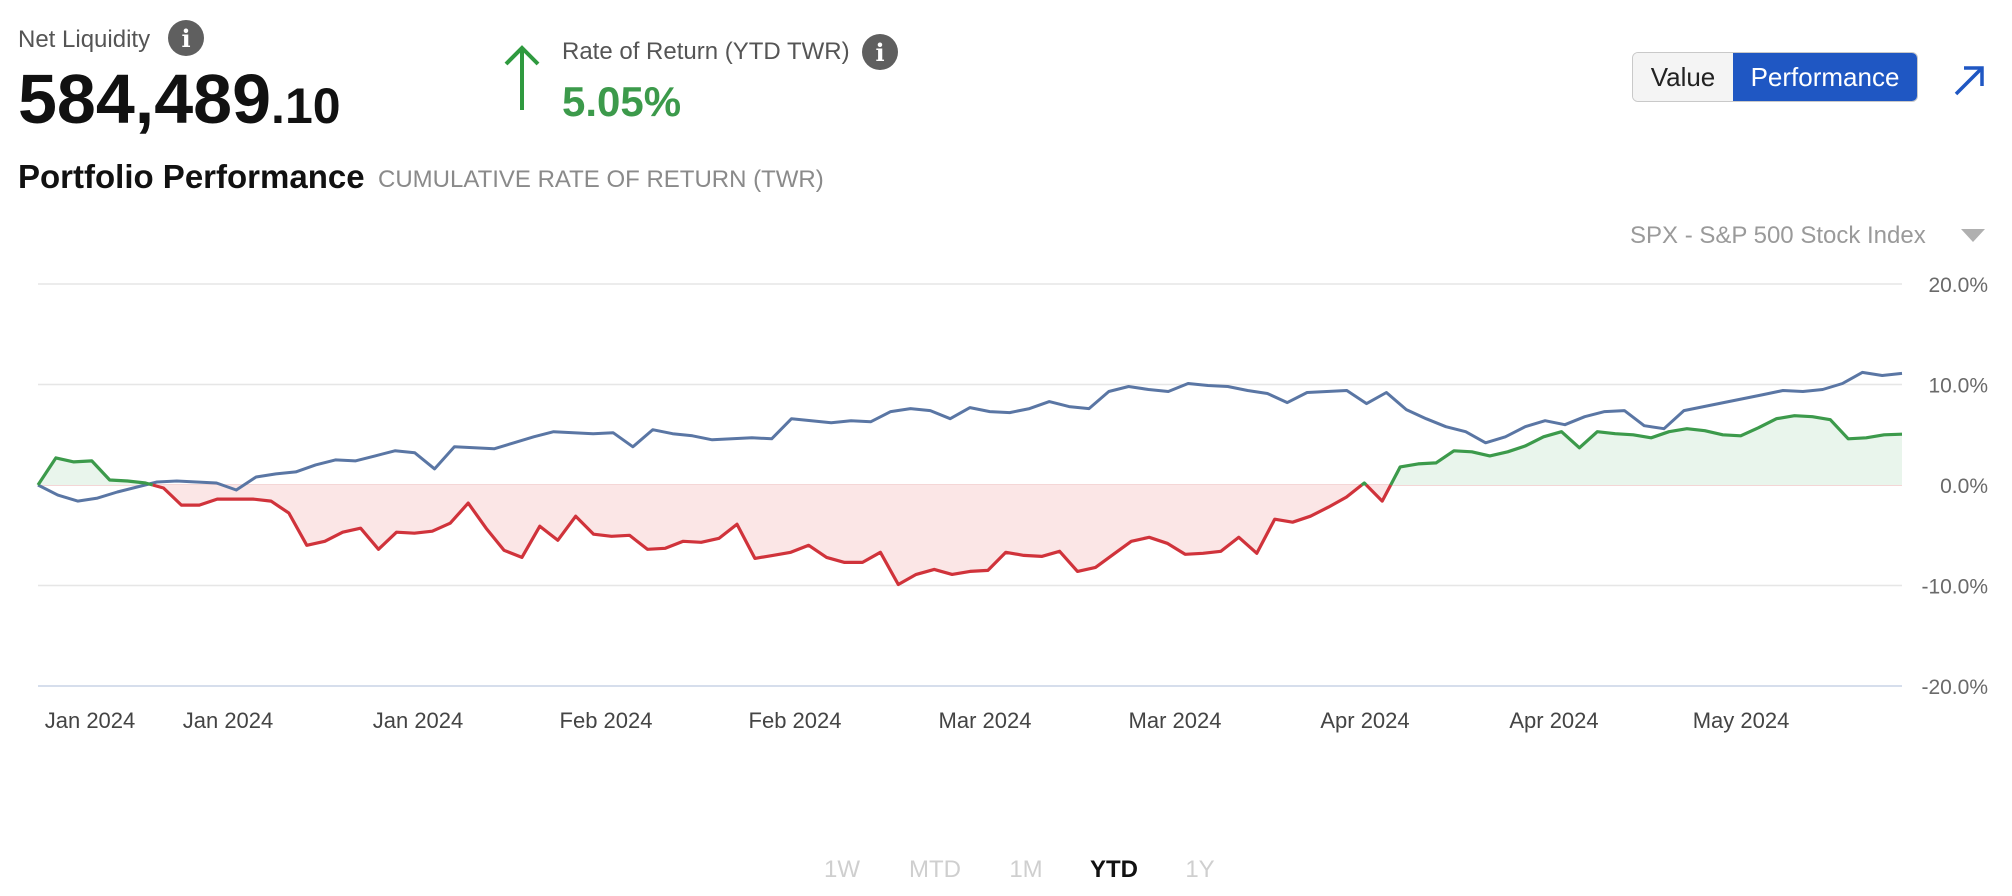 This screenshot has width=2012, height=896. I want to click on portfolio-performance-title: Portfolio Performance, so click(191, 176).